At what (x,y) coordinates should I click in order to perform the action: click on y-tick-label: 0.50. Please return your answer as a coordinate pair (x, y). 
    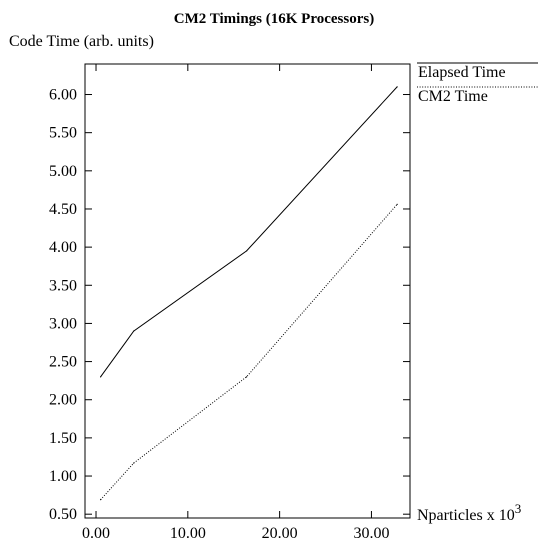
    Looking at the image, I should click on (63, 514).